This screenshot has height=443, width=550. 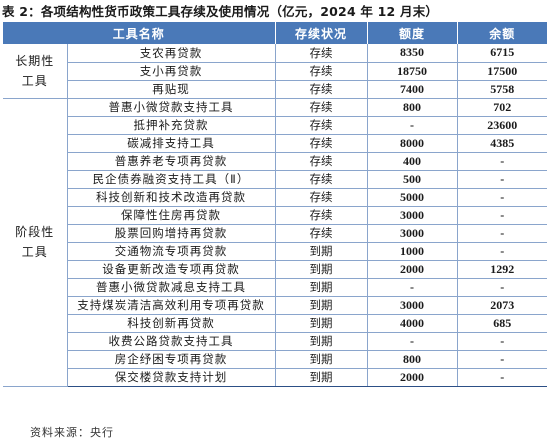 I want to click on tool-name-cell: 保交楼贷款支持计划, so click(x=171, y=377).